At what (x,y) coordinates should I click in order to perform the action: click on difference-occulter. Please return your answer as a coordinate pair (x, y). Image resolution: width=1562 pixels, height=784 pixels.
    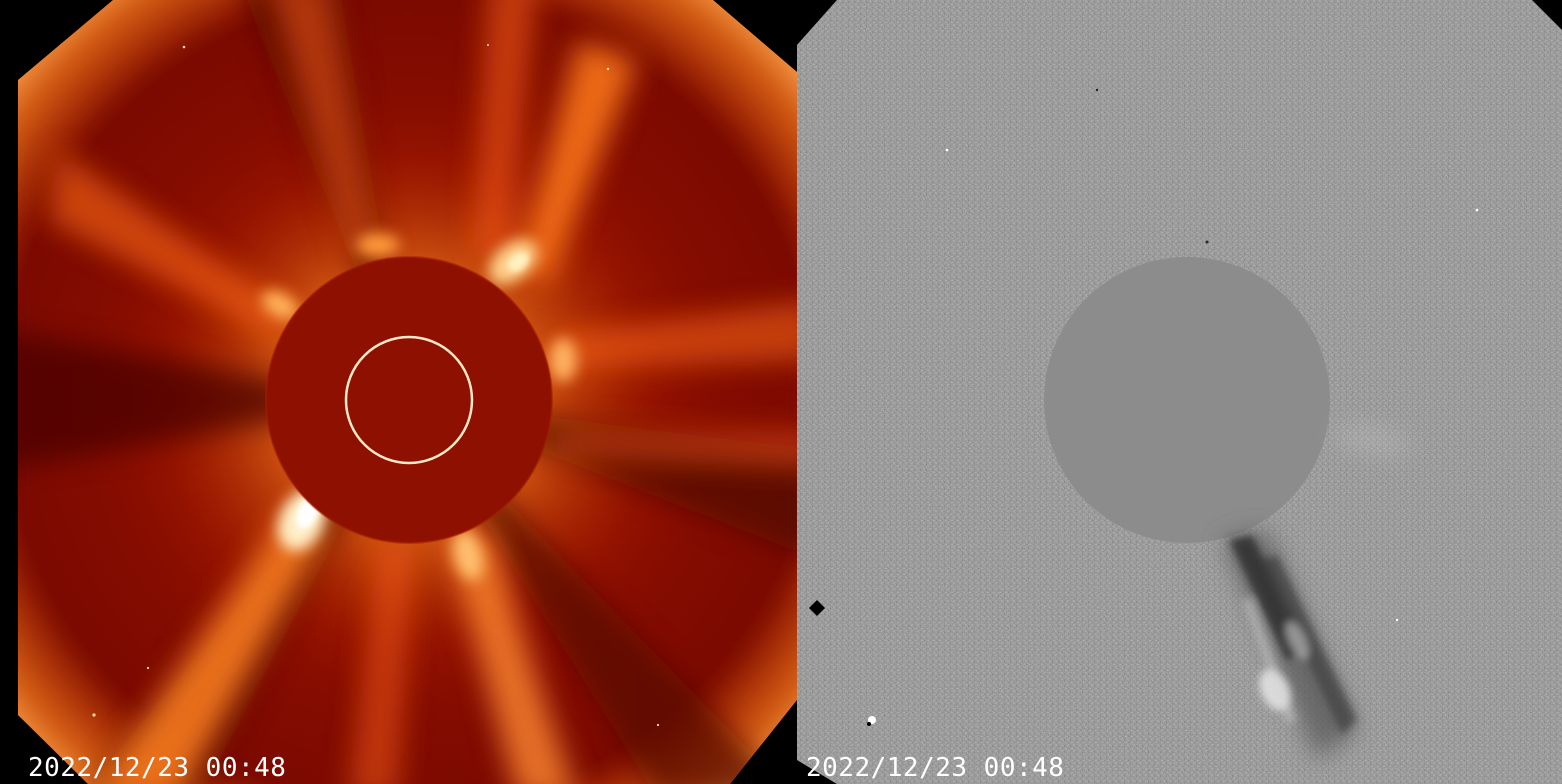
    Looking at the image, I should click on (1187, 400).